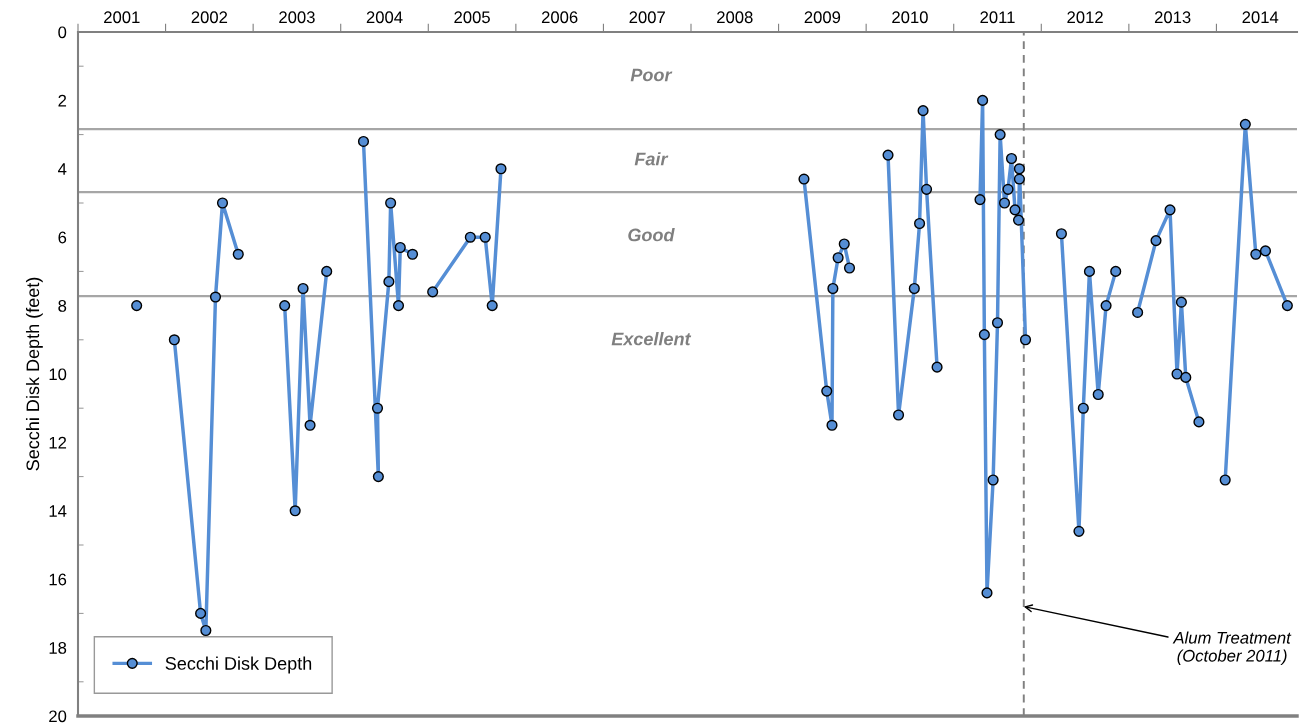  What do you see at coordinates (58, 648) in the screenshot?
I see `y-tick-label: 18` at bounding box center [58, 648].